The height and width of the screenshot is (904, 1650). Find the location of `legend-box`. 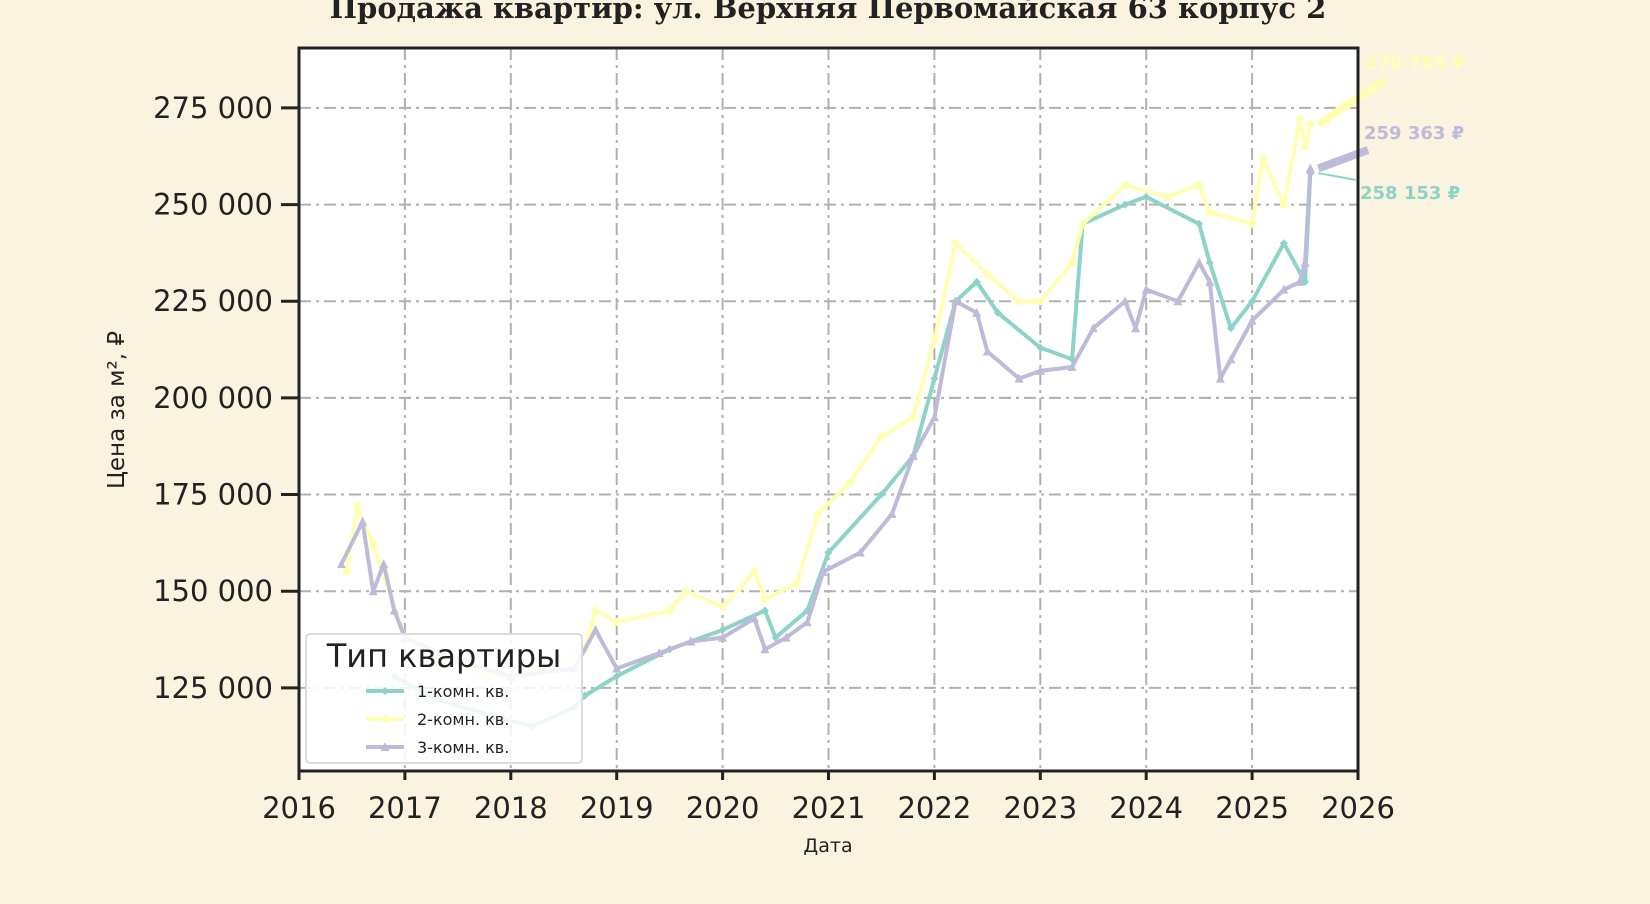

legend-box is located at coordinates (444, 698).